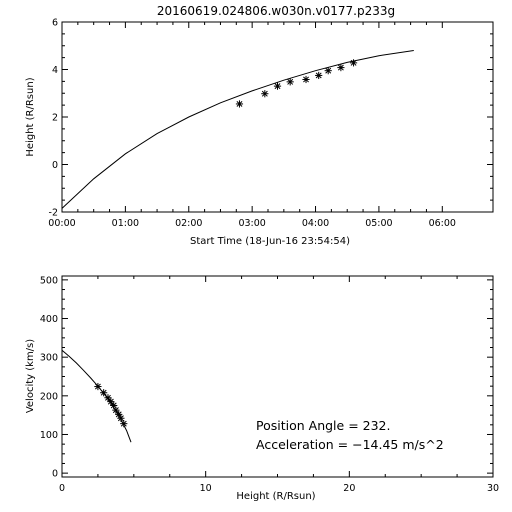 The image size is (512, 512). Describe the element at coordinates (442, 223) in the screenshot. I see `height-time-x-tick-label: 06:00` at that location.